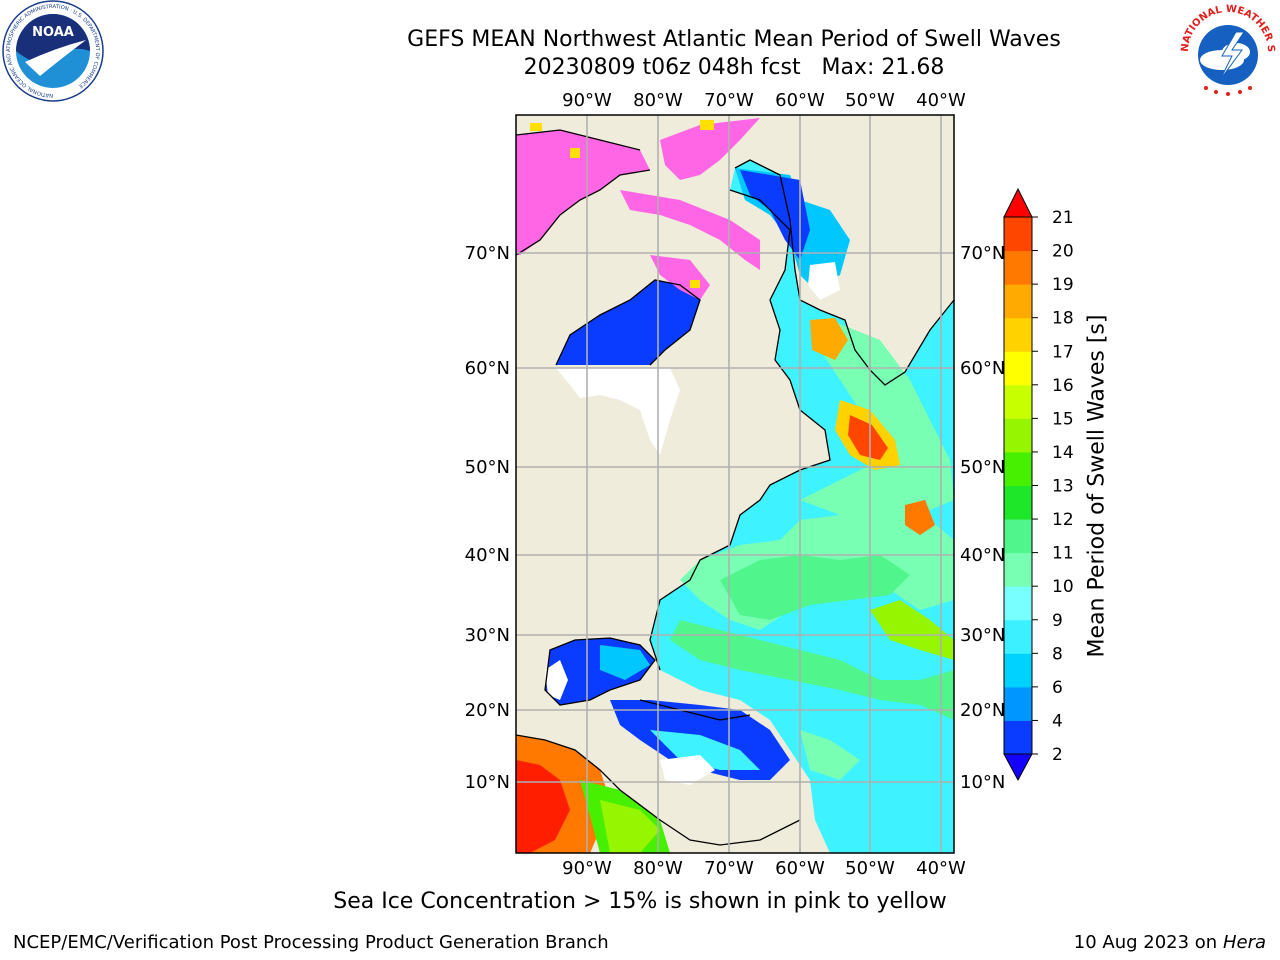 This screenshot has width=1280, height=960. I want to click on colorbar-tick-label: 17, so click(1063, 352).